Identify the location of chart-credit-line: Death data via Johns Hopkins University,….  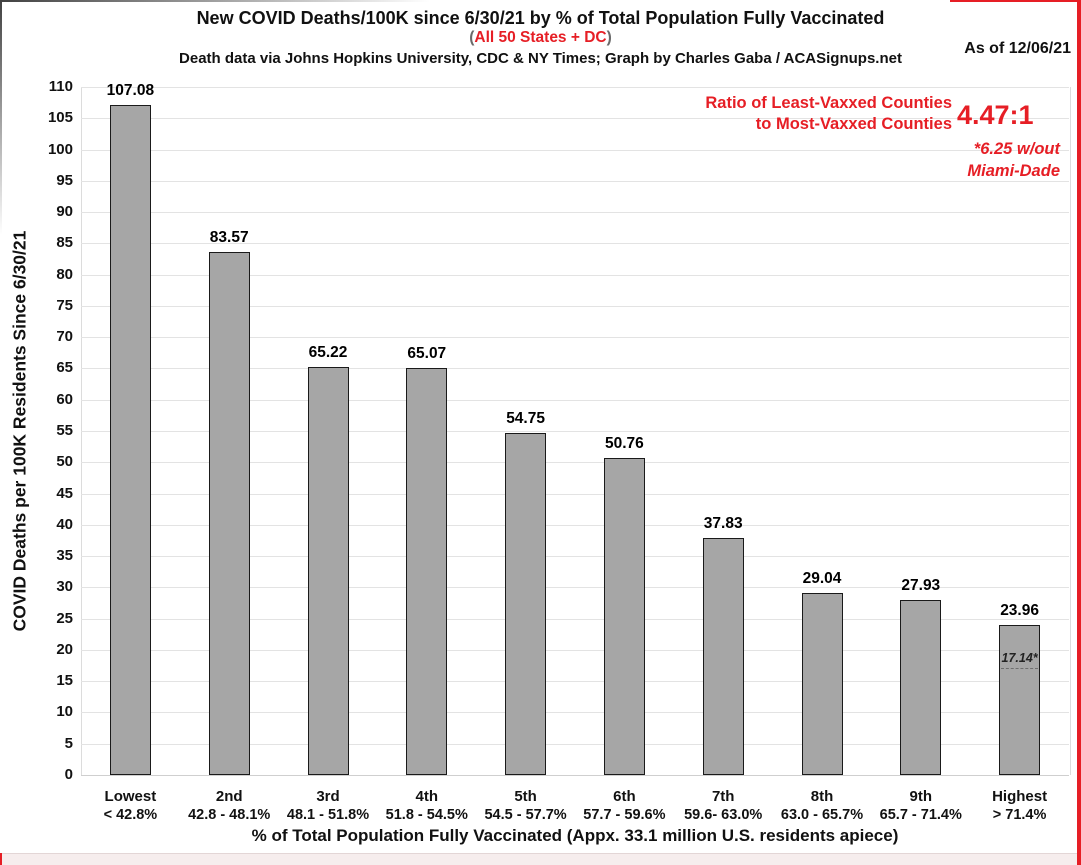
(540, 58).